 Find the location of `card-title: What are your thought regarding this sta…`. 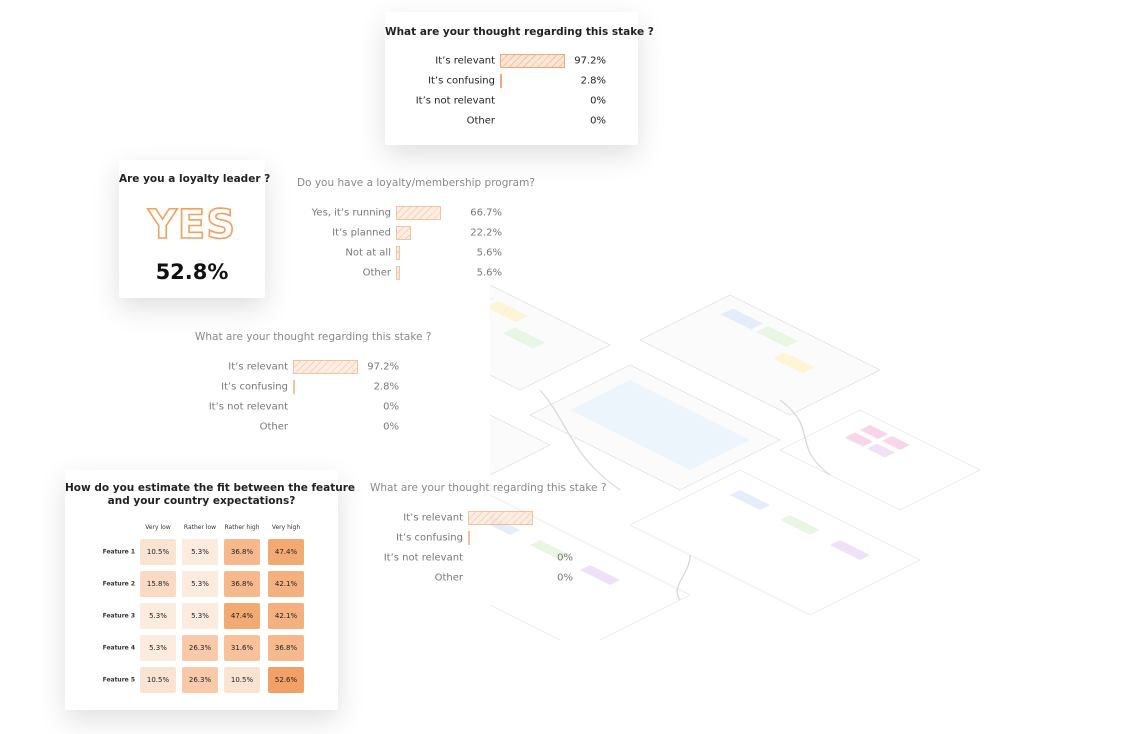

card-title: What are your thought regarding this sta… is located at coordinates (519, 32).